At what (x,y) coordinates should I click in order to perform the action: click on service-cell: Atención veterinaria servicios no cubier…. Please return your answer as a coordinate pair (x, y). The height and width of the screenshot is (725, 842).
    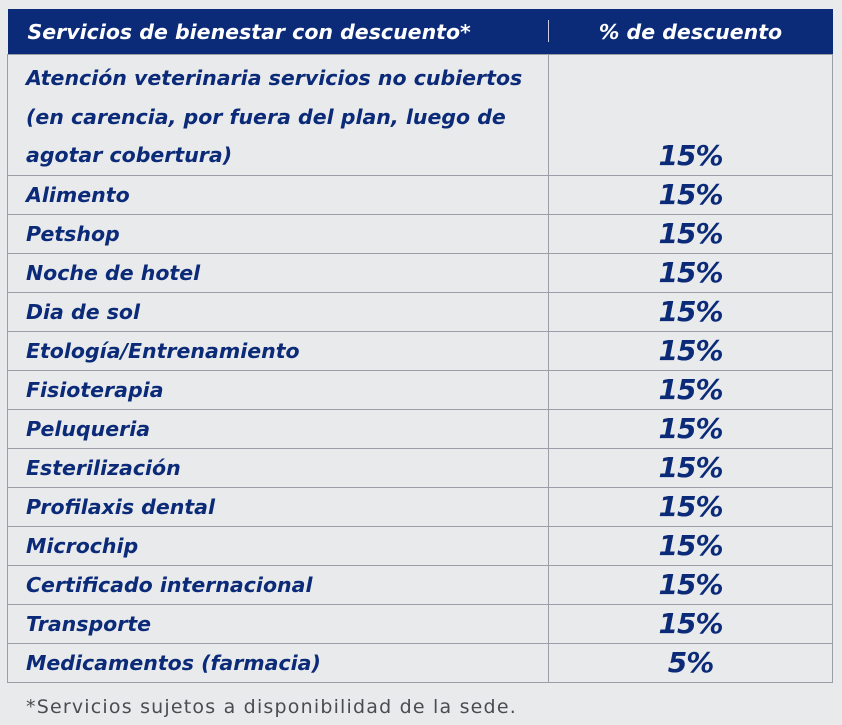
    Looking at the image, I should click on (278, 115).